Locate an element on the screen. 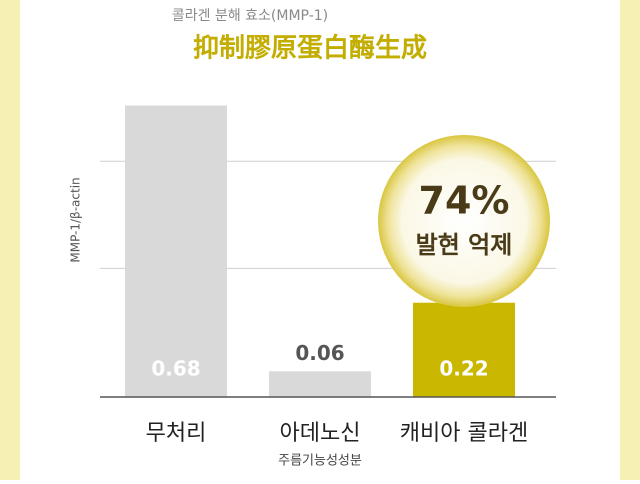 This screenshot has width=640, height=484. value-label: 0.22 is located at coordinates (463, 369).